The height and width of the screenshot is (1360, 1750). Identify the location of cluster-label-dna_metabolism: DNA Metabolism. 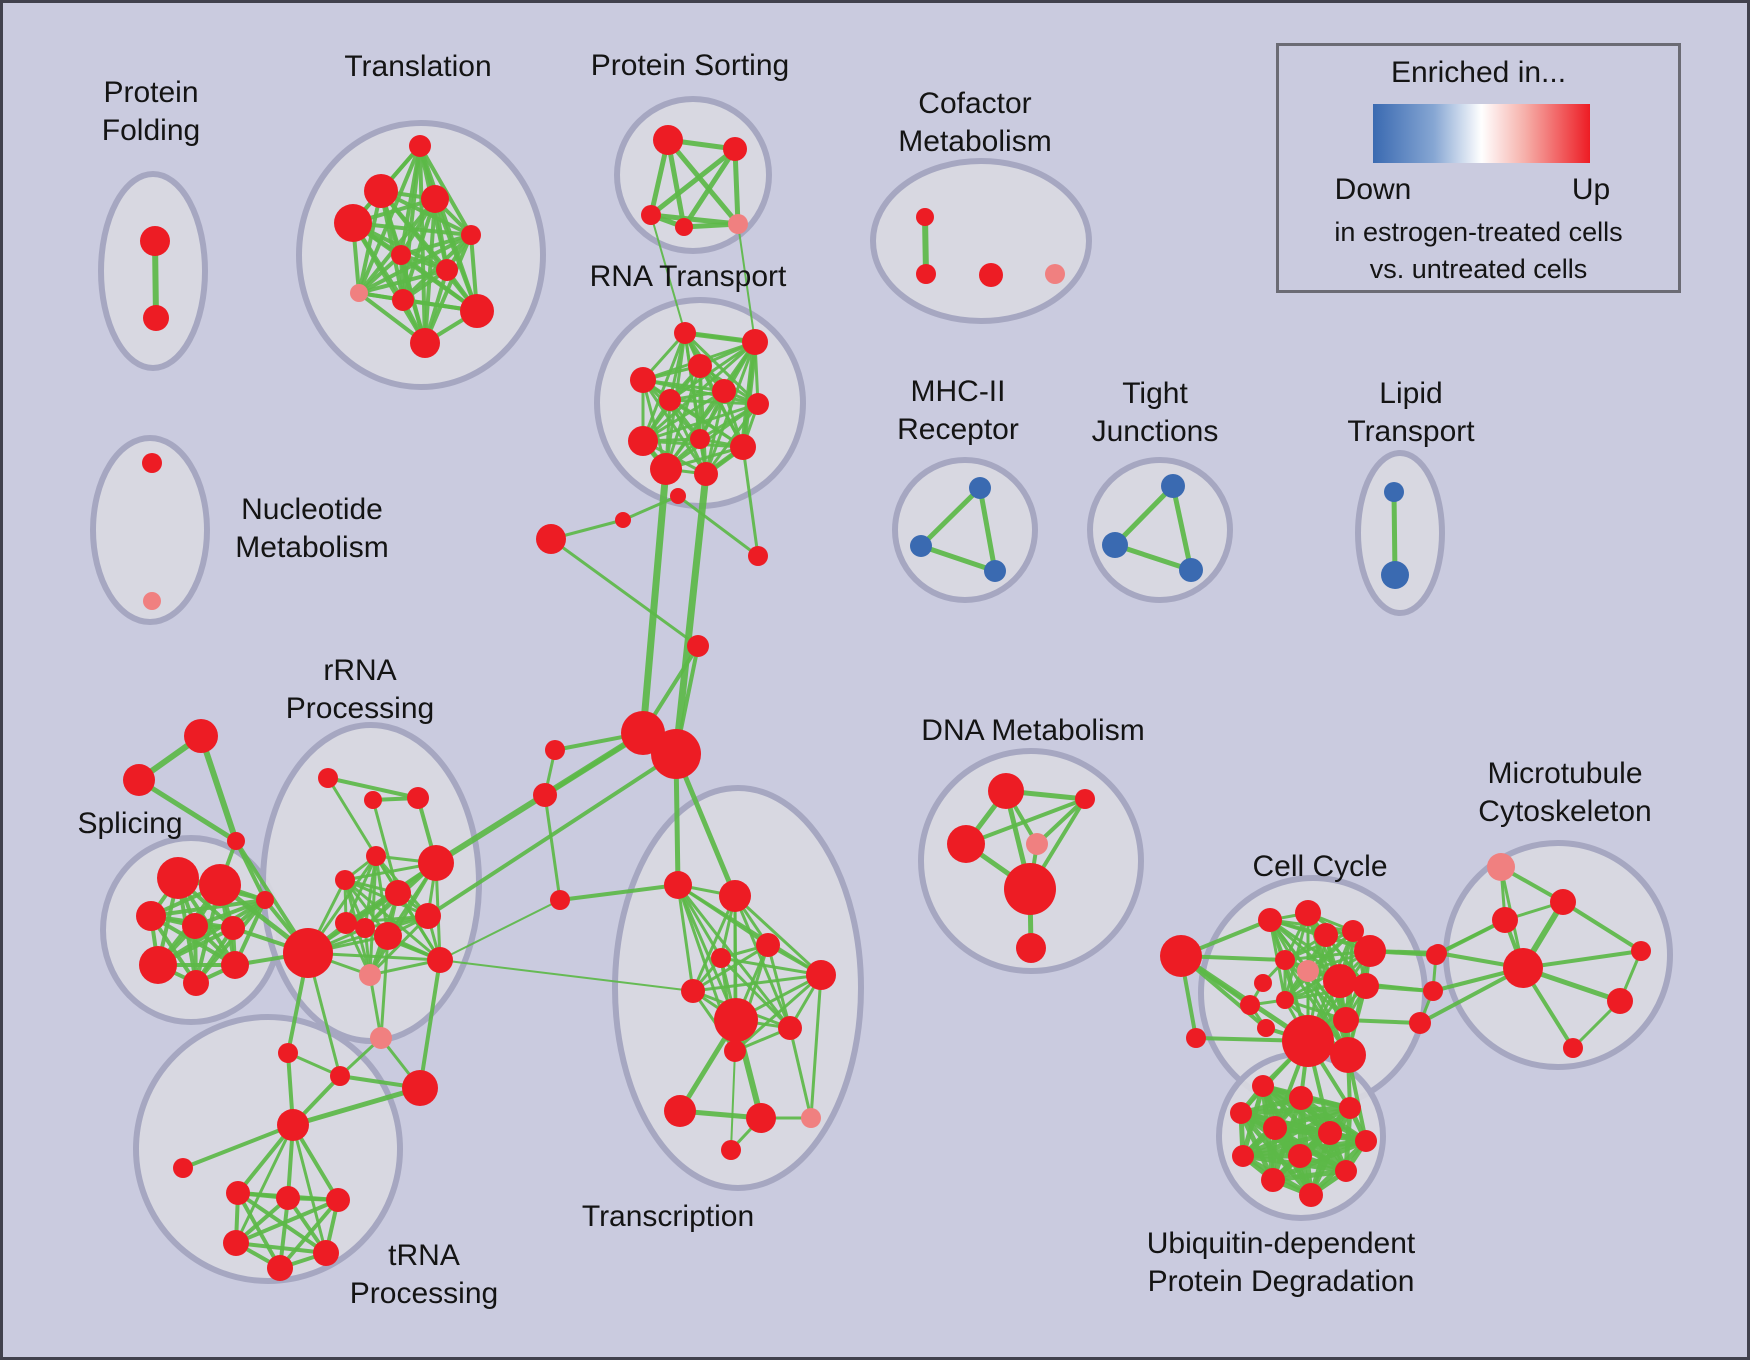
(1032, 730).